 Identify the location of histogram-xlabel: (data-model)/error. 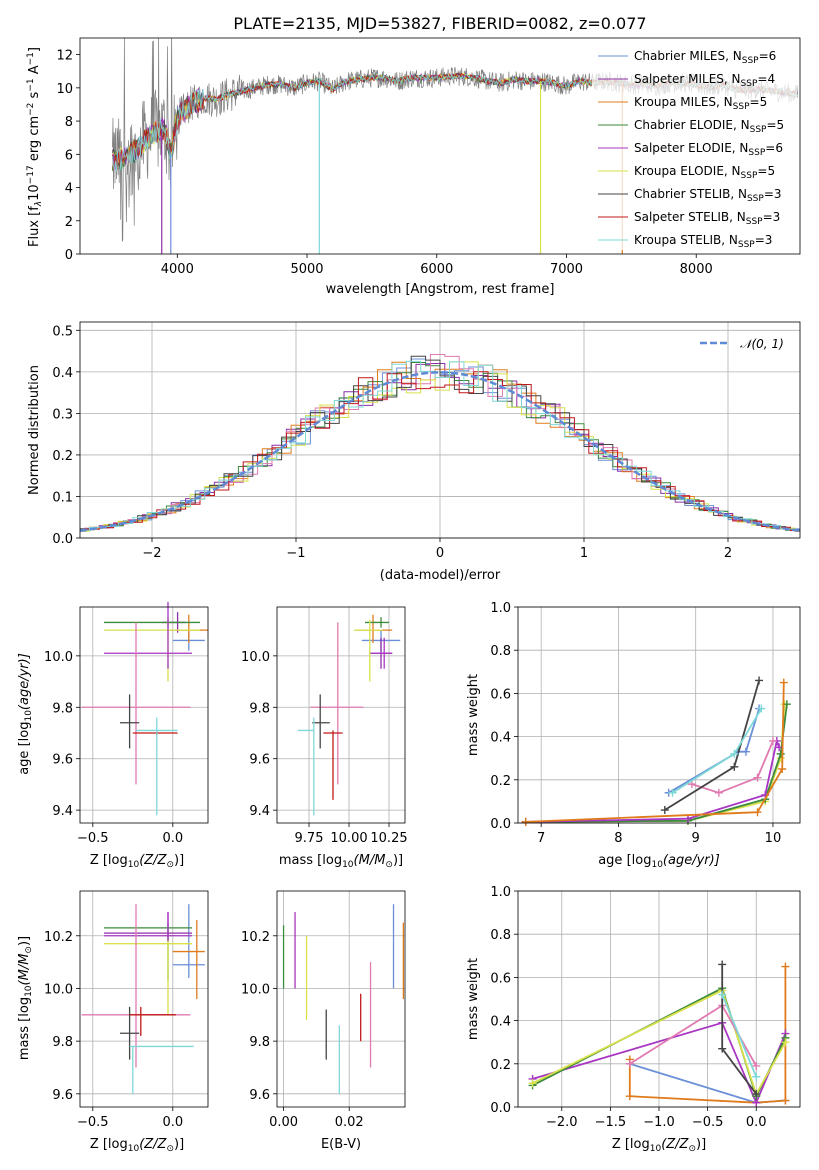
(440, 575).